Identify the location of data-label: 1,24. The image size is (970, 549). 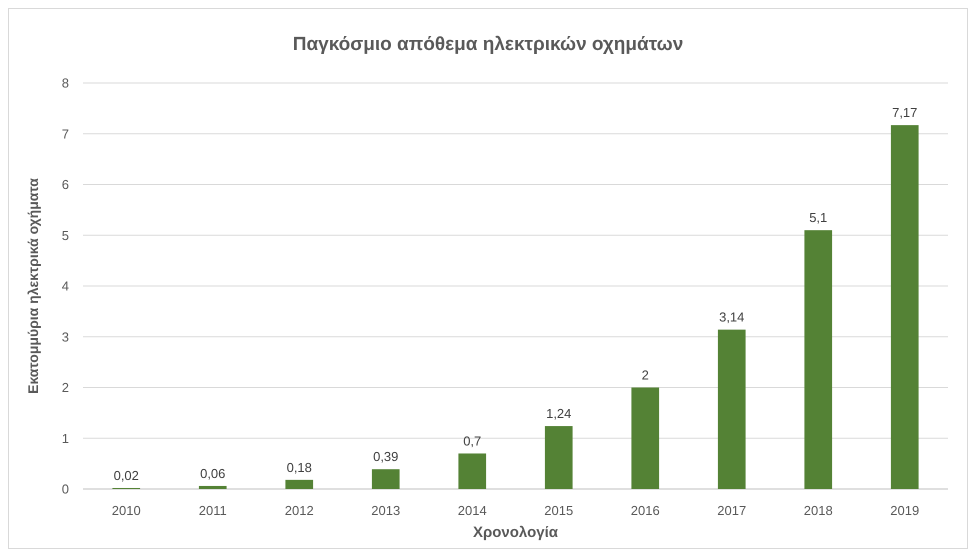
(559, 414).